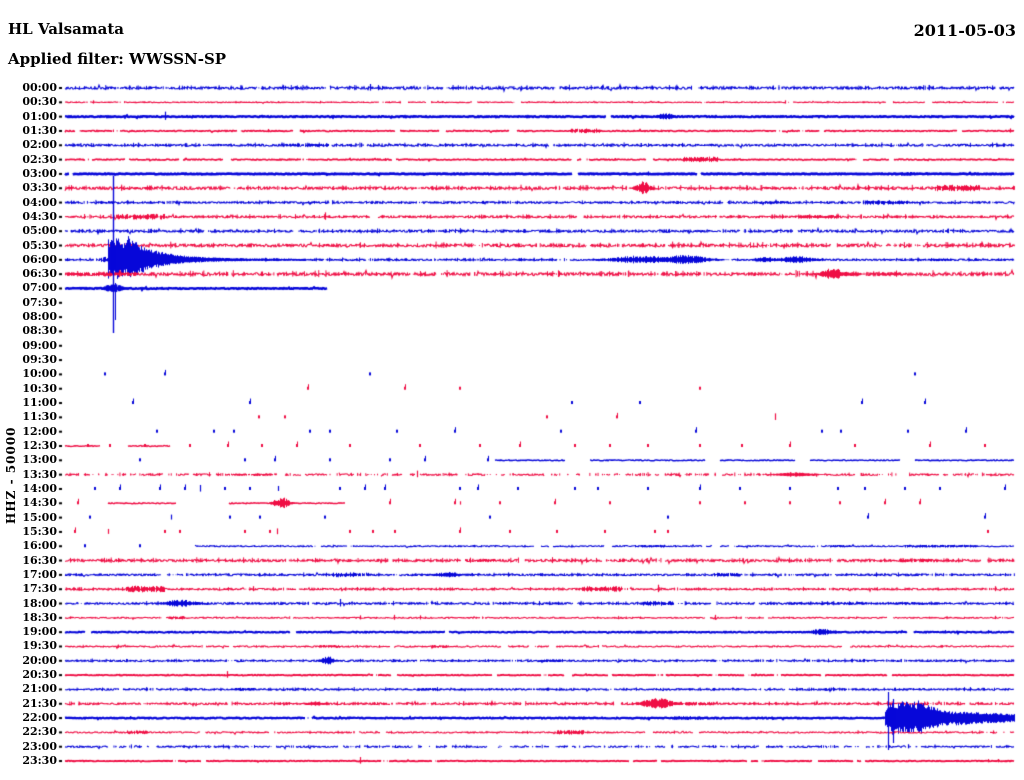  What do you see at coordinates (39, 703) in the screenshot?
I see `time-label: 21:30` at bounding box center [39, 703].